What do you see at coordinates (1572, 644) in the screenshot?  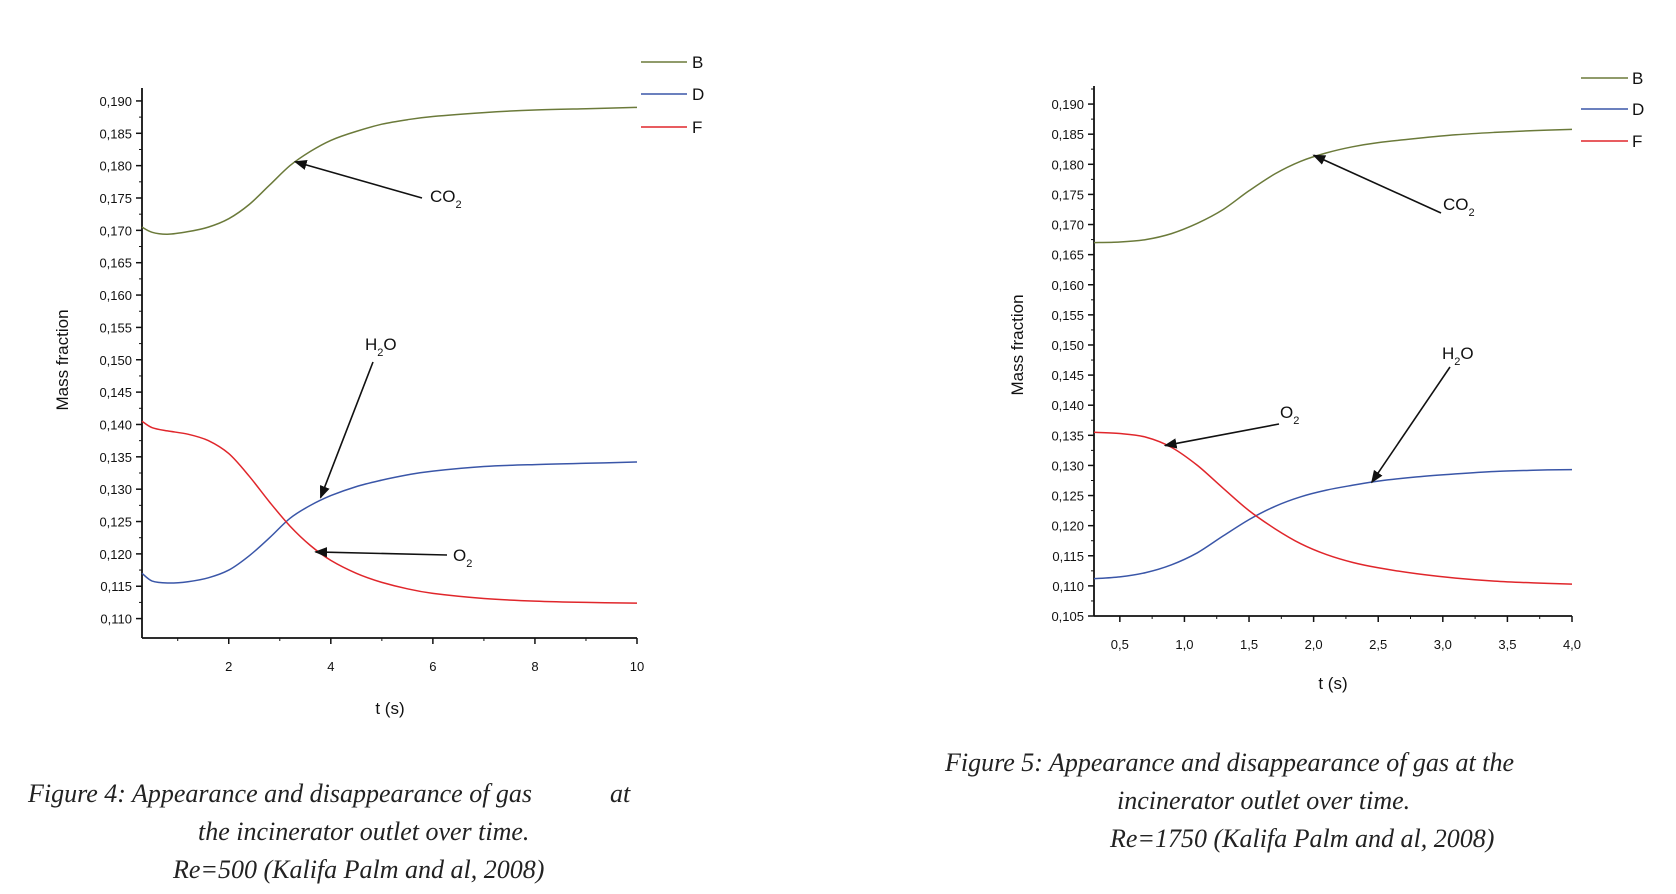 I see `x-tick-label: 4,0` at bounding box center [1572, 644].